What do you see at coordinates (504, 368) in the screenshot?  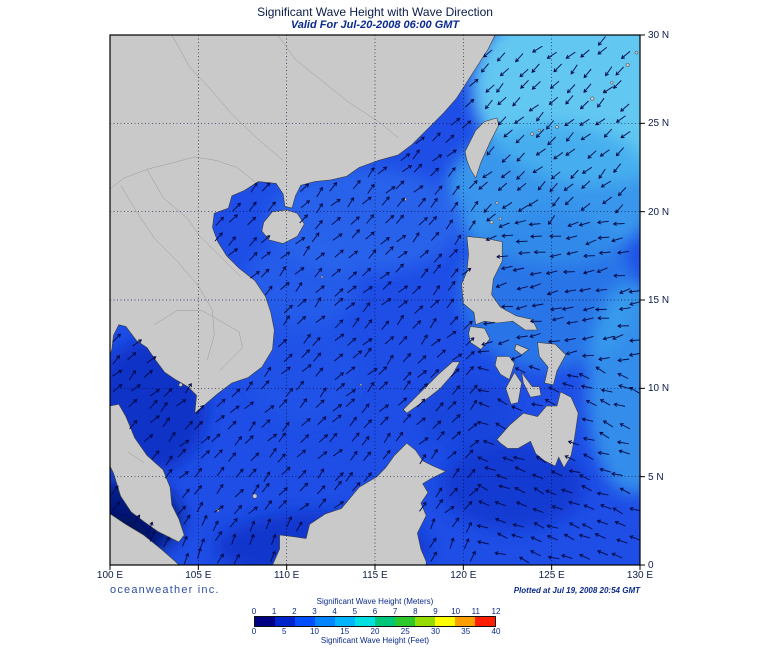 I see `land-panay` at bounding box center [504, 368].